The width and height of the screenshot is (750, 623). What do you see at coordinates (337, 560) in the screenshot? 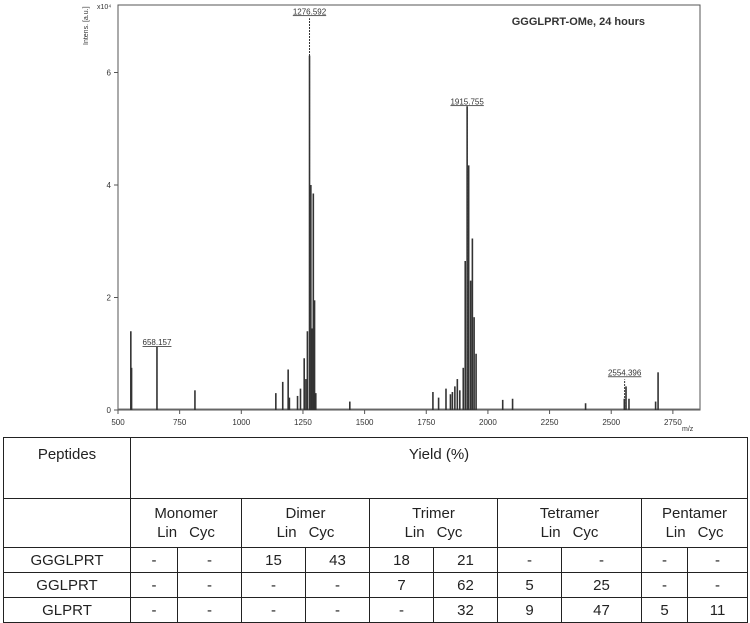
I see `yield-cell: 43` at bounding box center [337, 560].